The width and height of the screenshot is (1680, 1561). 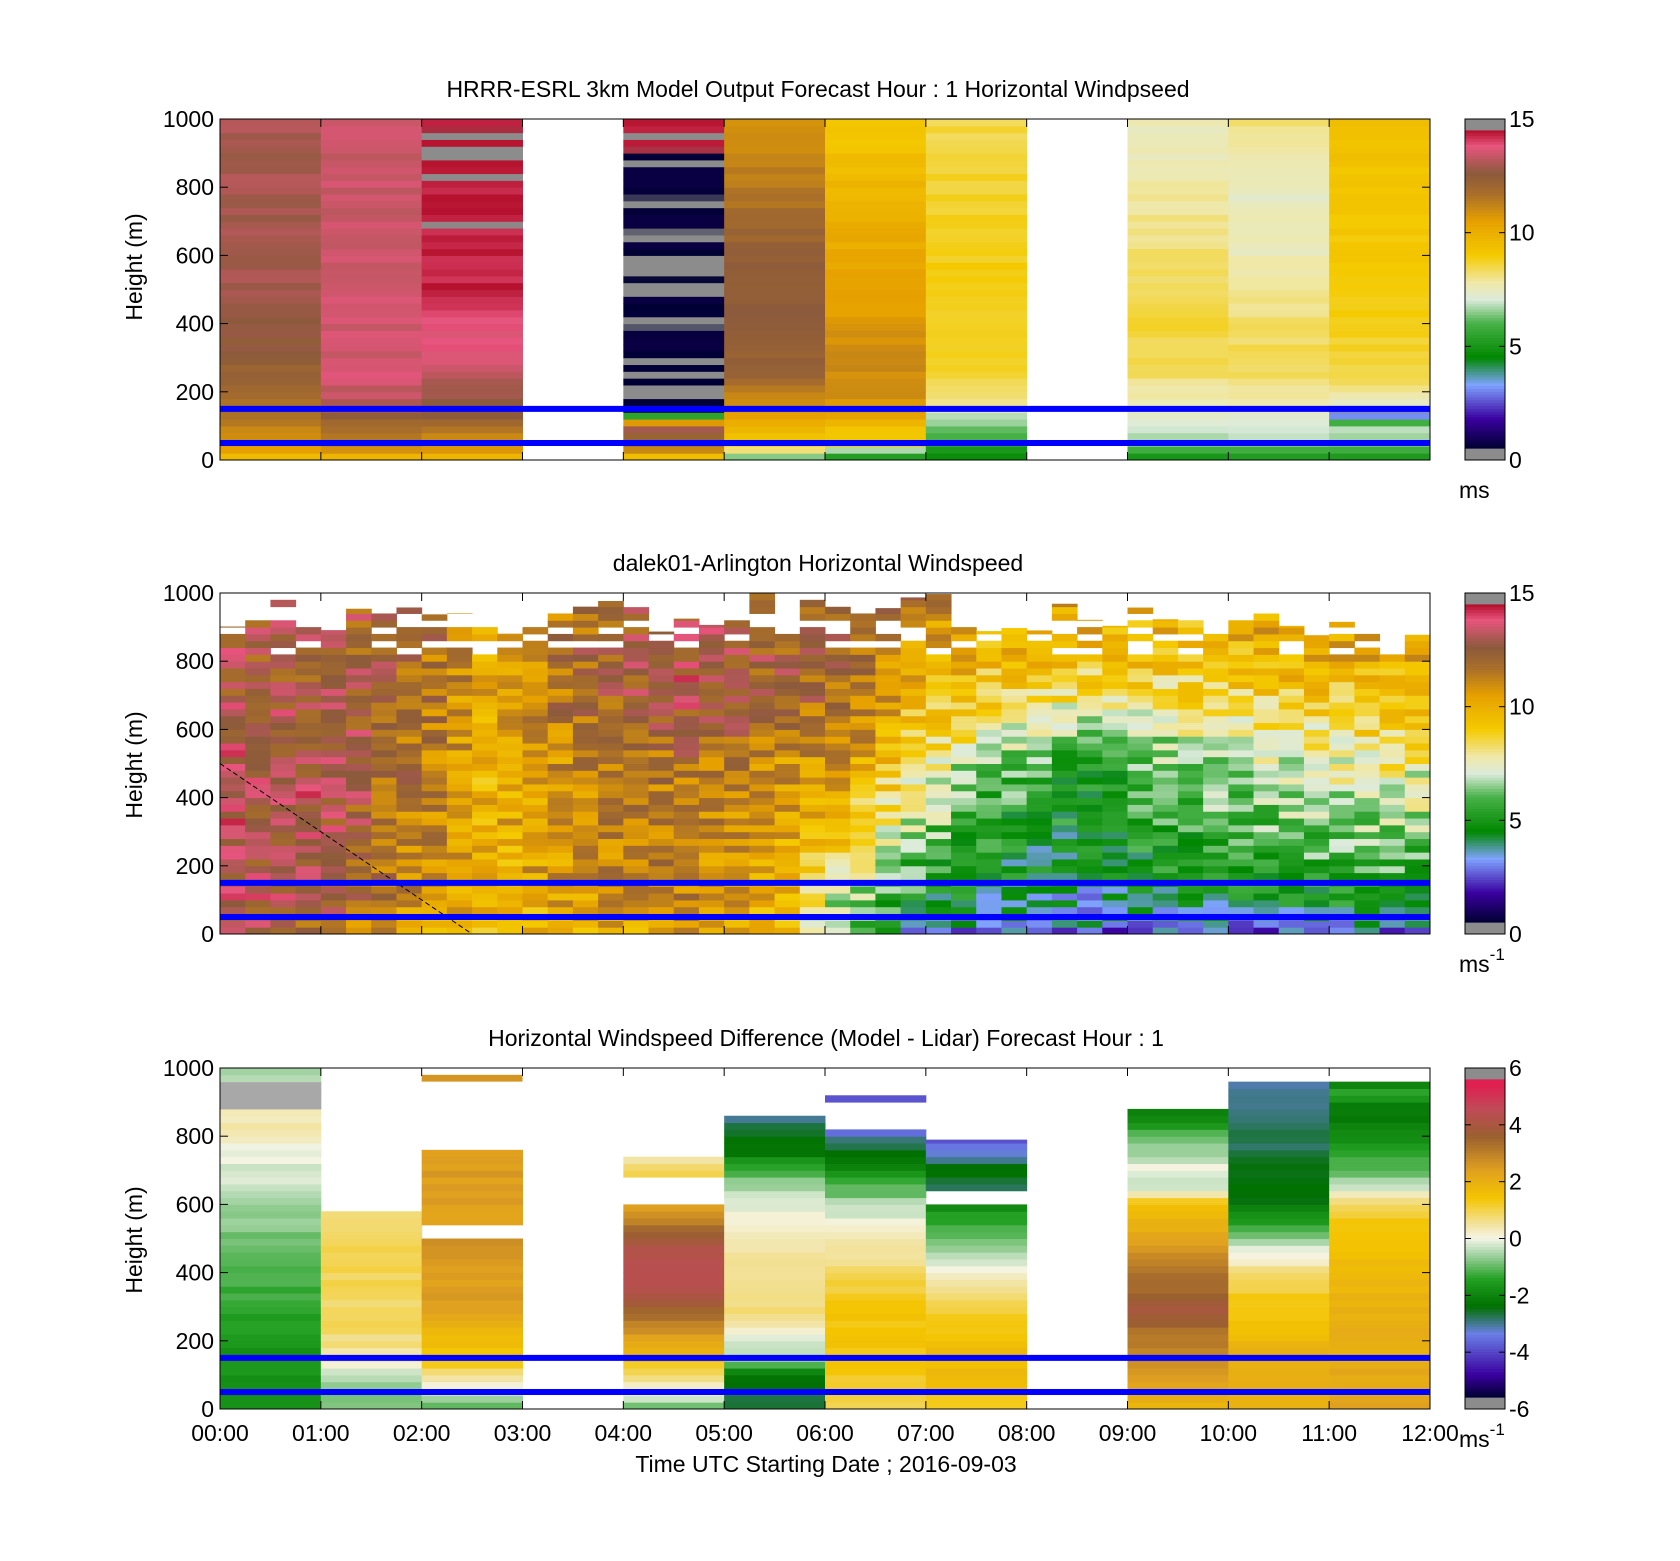 What do you see at coordinates (1522, 707) in the screenshot?
I see `colorbar-tick-label: 10` at bounding box center [1522, 707].